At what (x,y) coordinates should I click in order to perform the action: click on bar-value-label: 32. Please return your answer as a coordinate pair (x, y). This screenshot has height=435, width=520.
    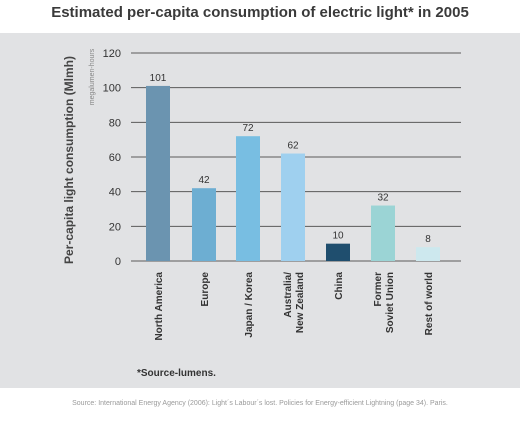
    Looking at the image, I should click on (383, 198).